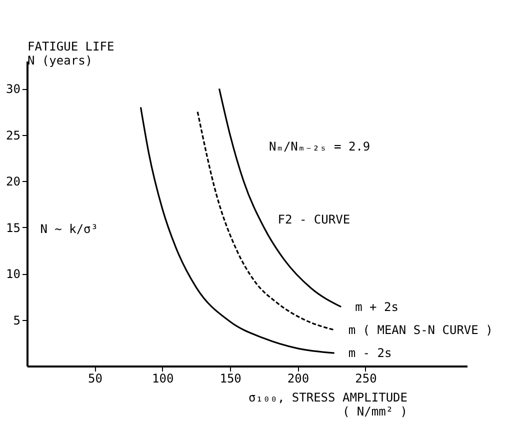 The height and width of the screenshot is (436, 517). I want to click on annotation: Nₘ/Nₘ₋₂ₛ = 2.9, so click(319, 146).